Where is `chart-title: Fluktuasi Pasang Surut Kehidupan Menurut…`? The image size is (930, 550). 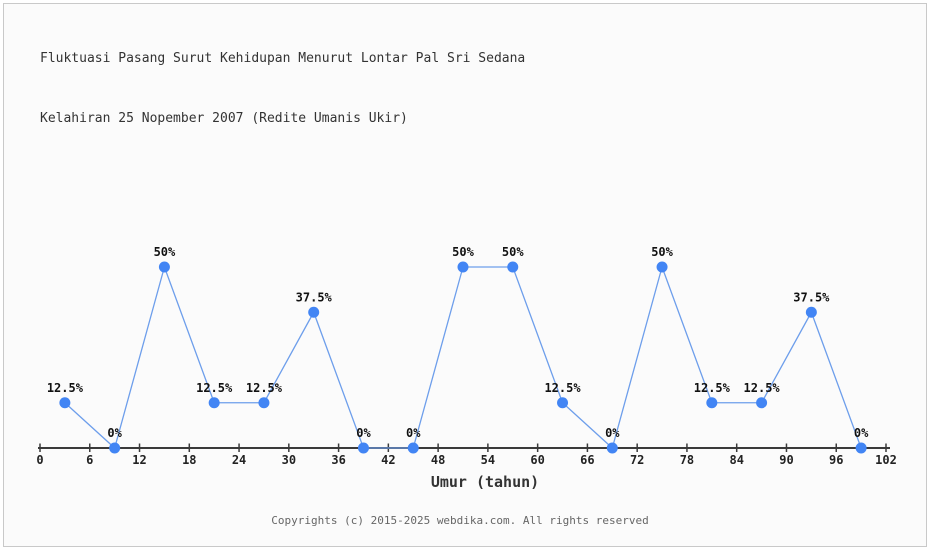
chart-title: Fluktuasi Pasang Surut Kehidupan Menurut… is located at coordinates (282, 79).